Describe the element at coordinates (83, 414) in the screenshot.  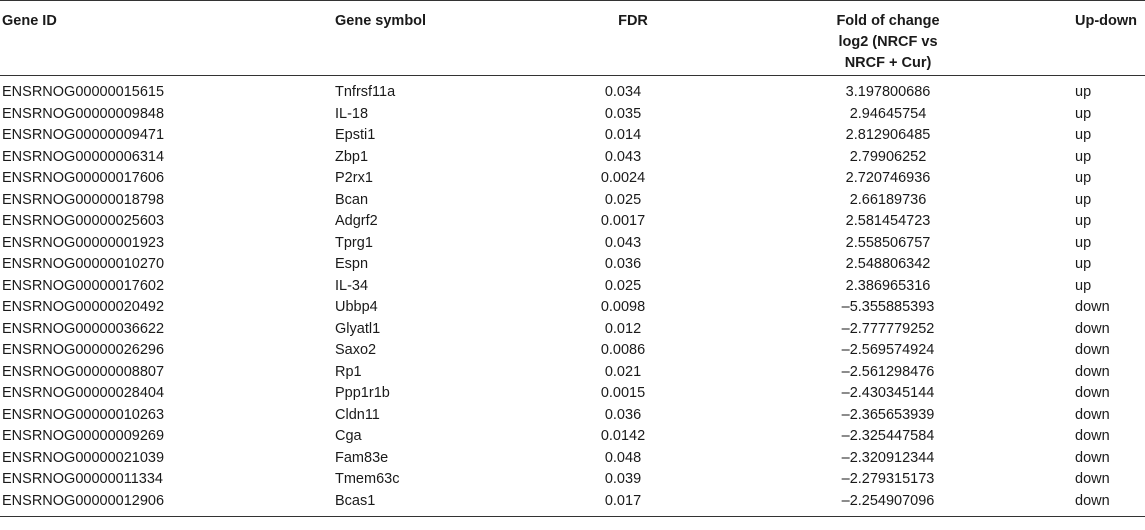
I see `cell-gene-id: ENSRNOG00000010263` at that location.